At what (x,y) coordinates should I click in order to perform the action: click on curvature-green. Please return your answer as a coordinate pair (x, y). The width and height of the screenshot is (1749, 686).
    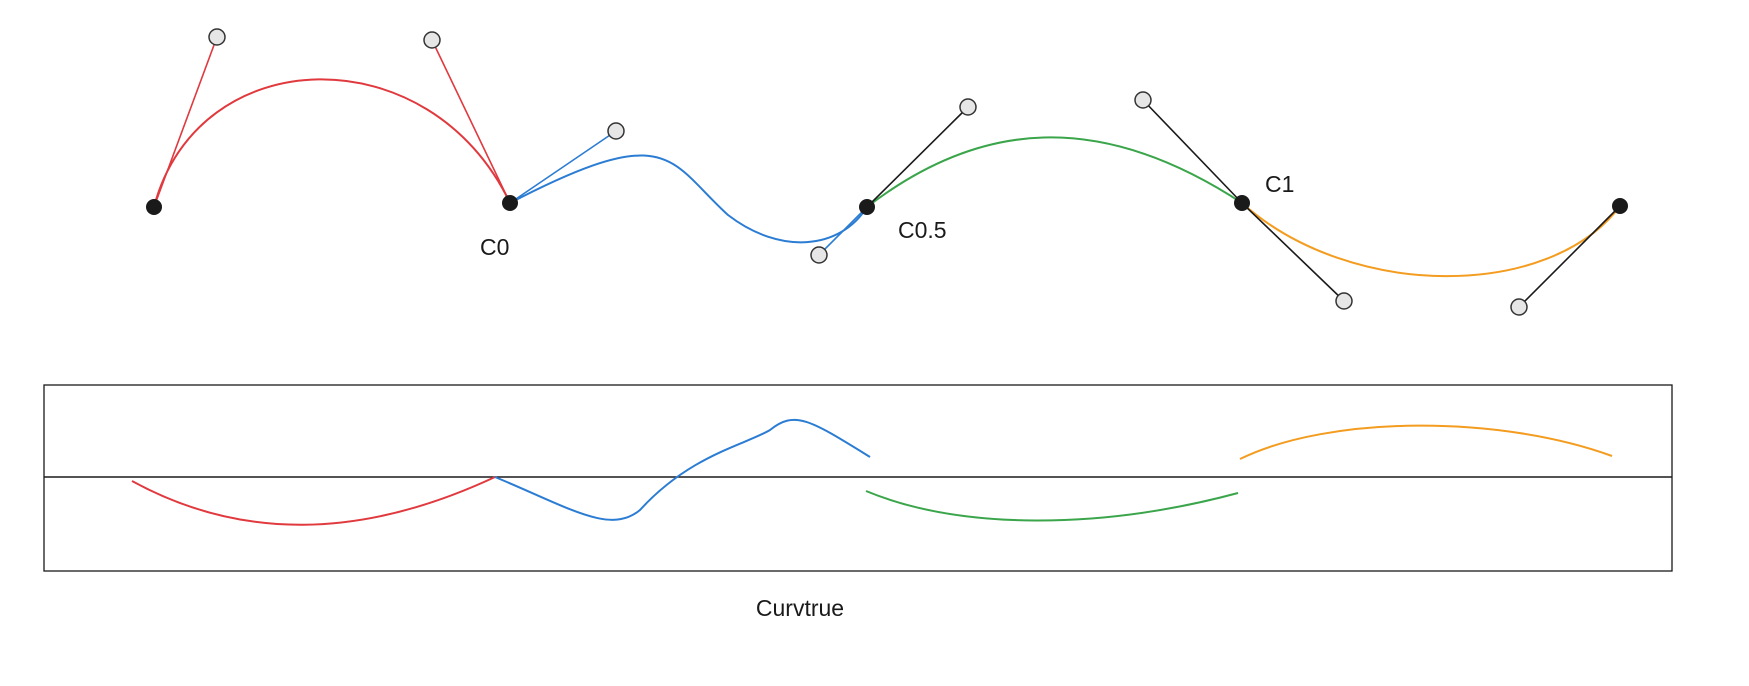
    Looking at the image, I should click on (1052, 506).